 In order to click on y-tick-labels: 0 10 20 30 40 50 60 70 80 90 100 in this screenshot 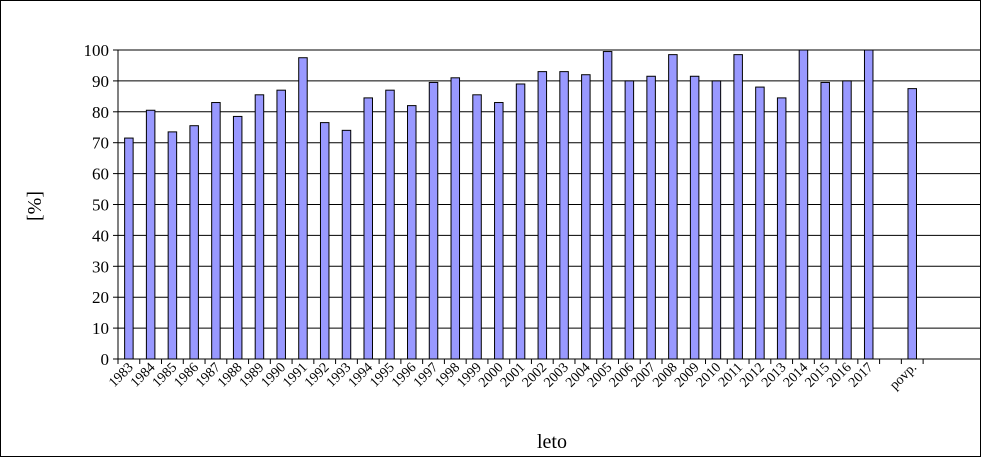, I will do `click(97, 205)`.